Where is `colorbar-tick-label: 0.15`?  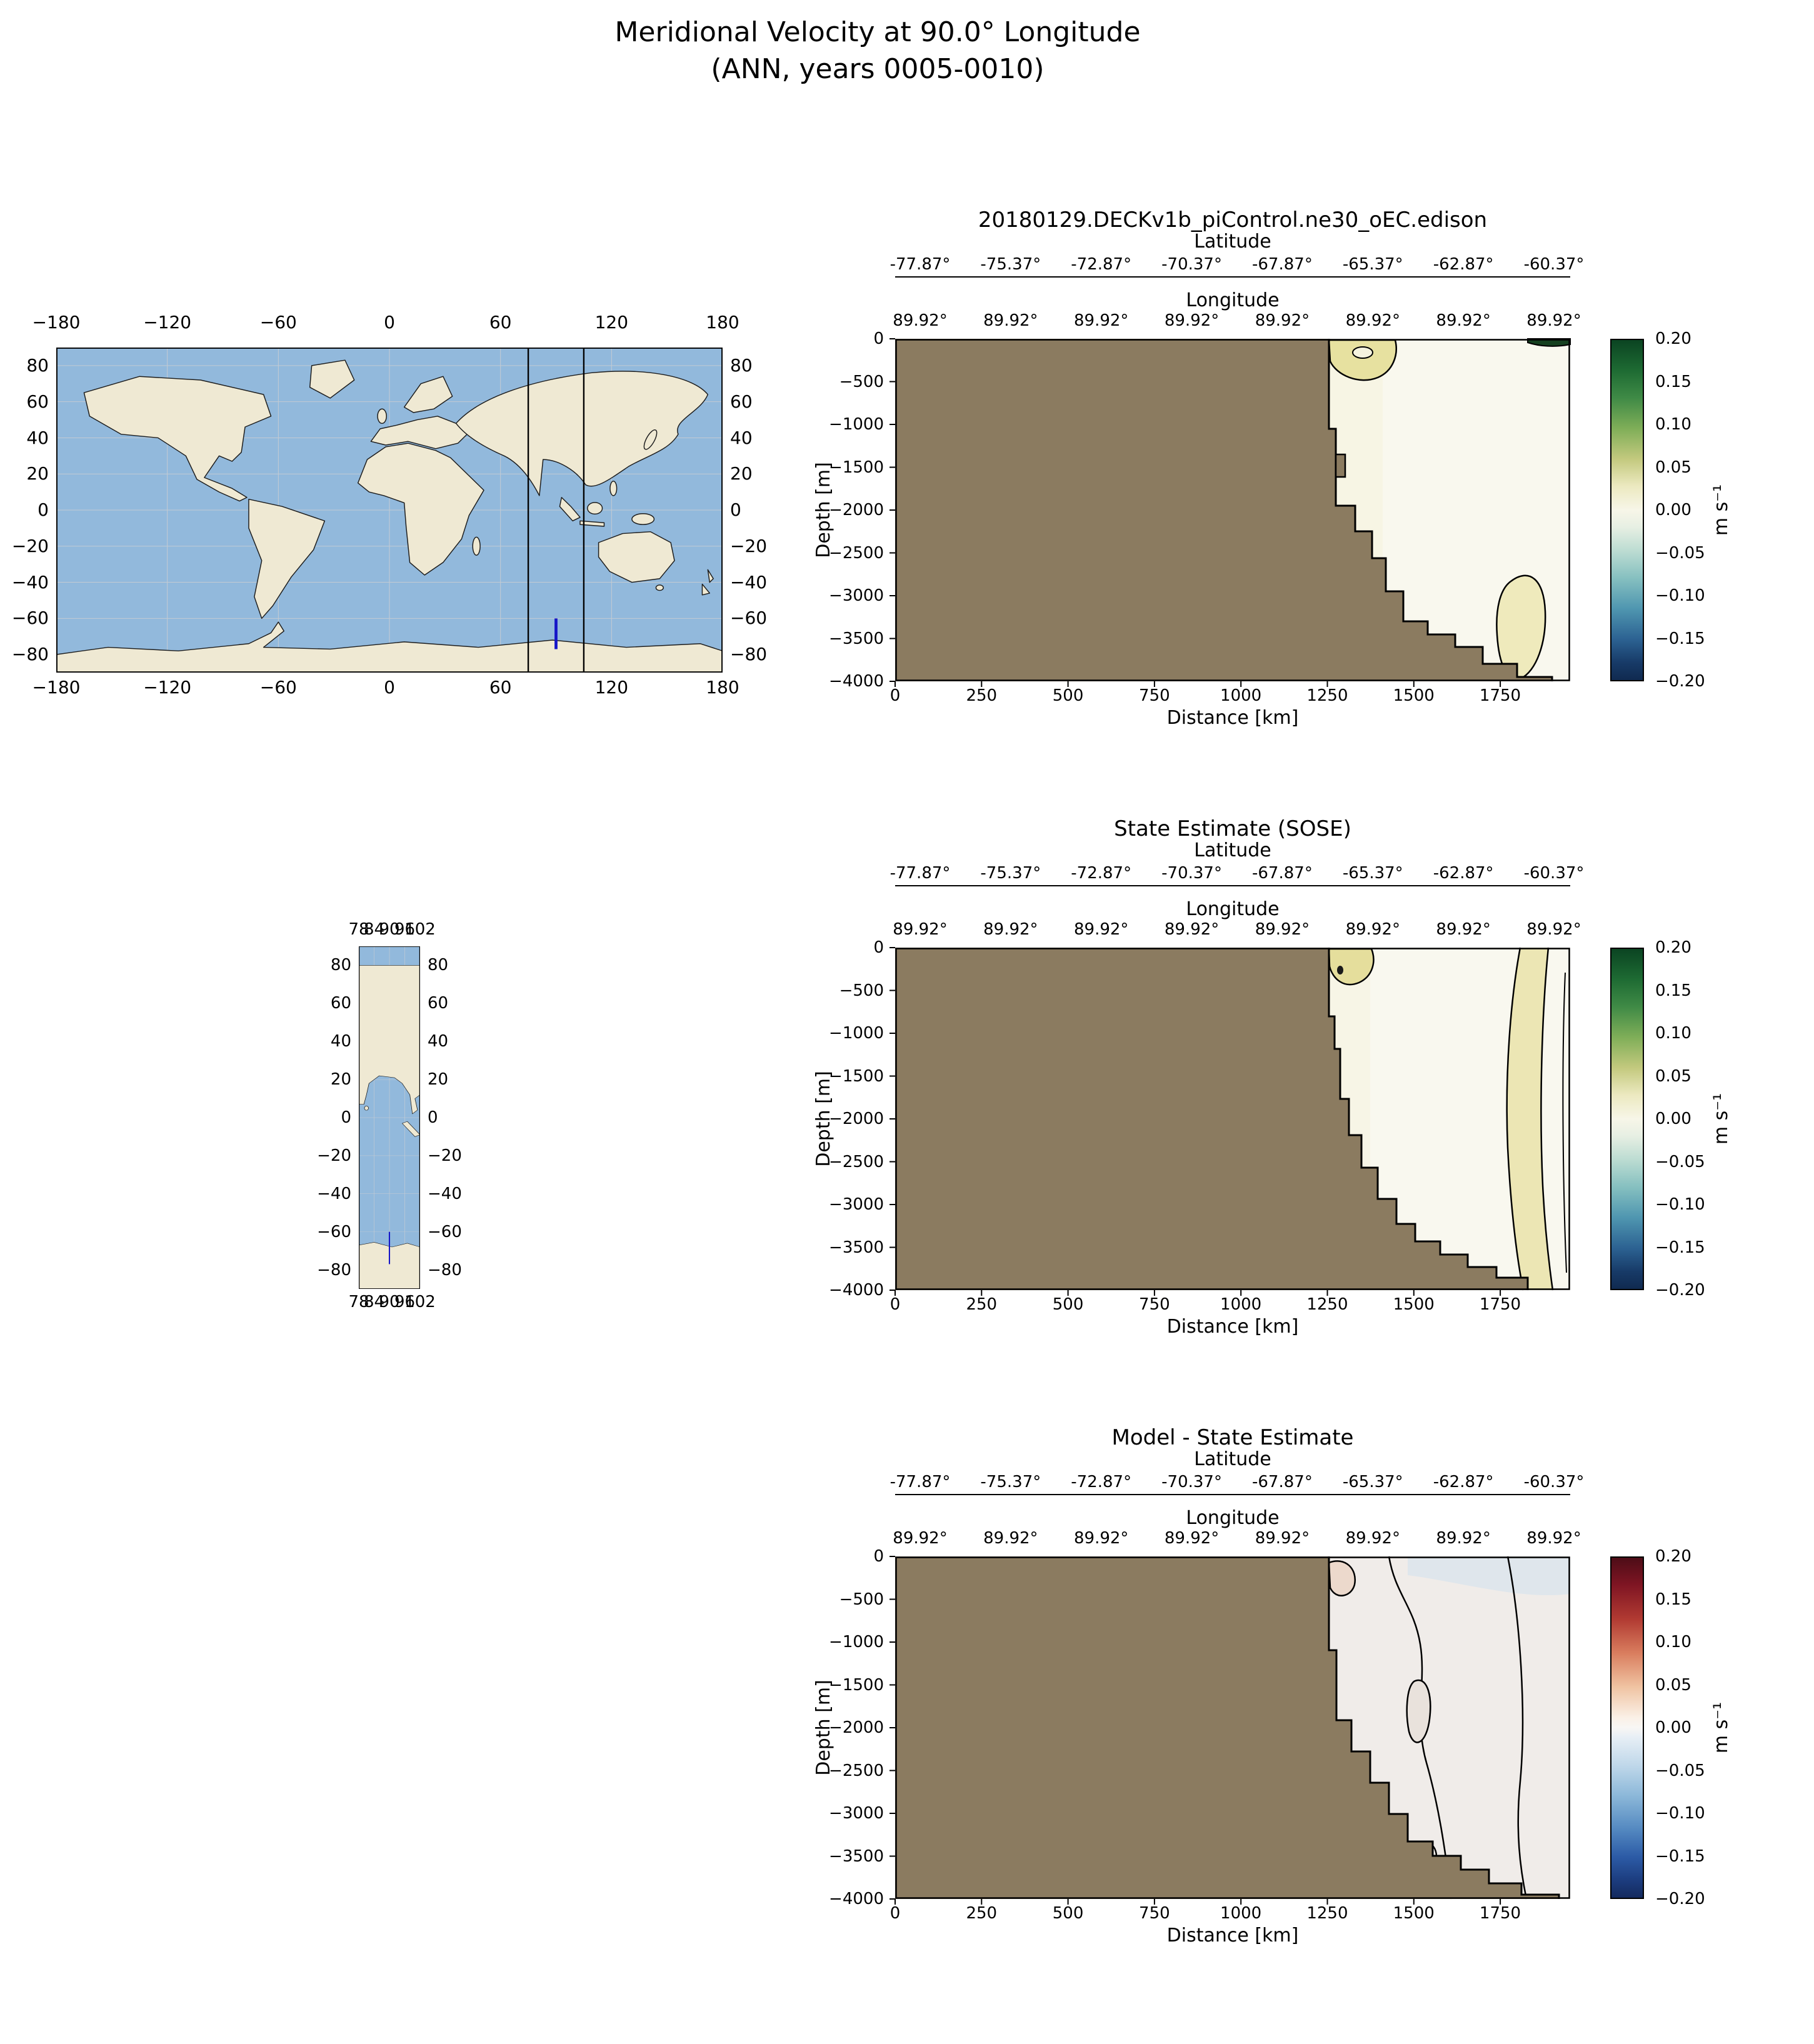 colorbar-tick-label: 0.15 is located at coordinates (1673, 1600).